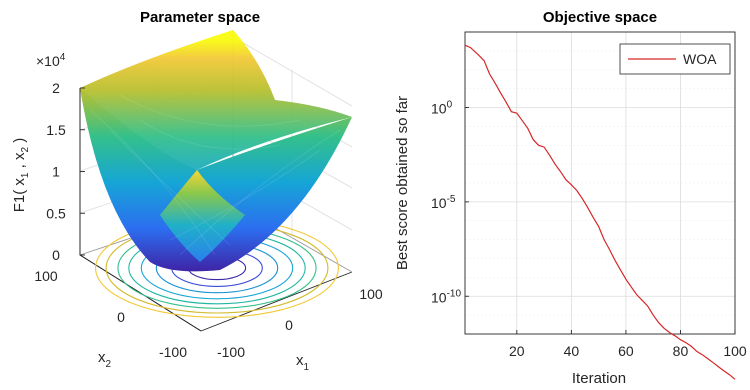  I want to click on z-tick-label: 0, so click(56, 255).